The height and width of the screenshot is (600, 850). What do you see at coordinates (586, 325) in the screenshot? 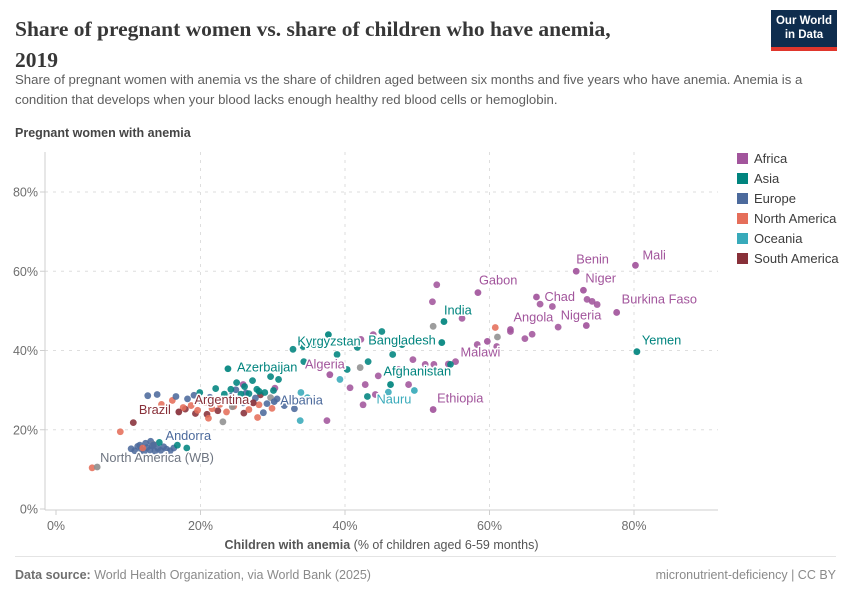
I see `point-nigeria` at bounding box center [586, 325].